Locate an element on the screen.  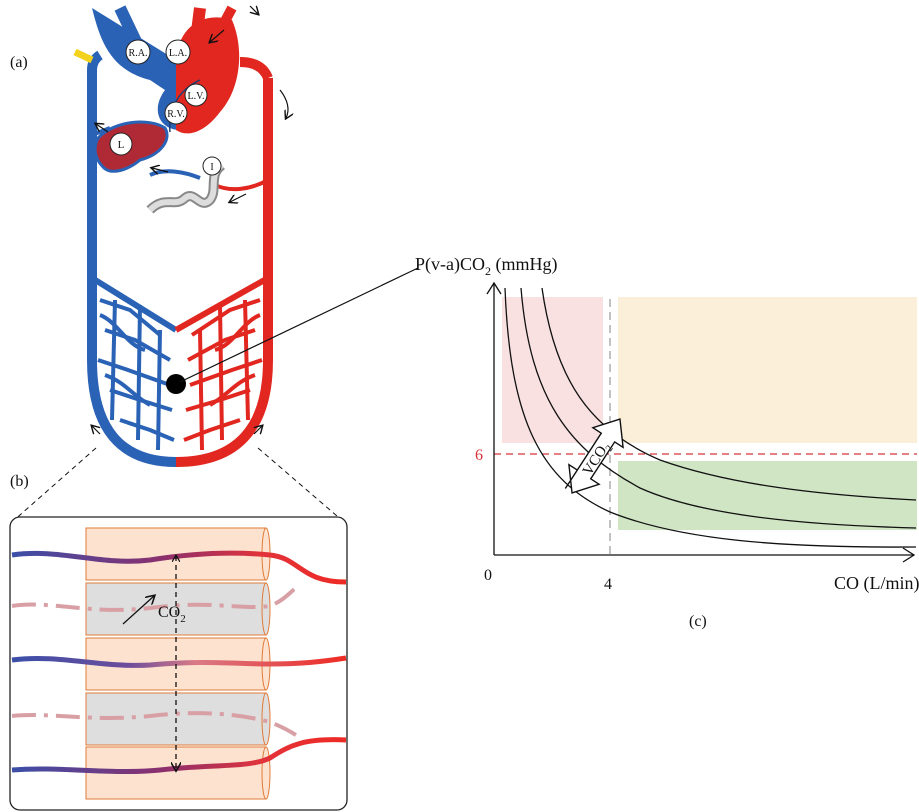
panel-label-b: (b) is located at coordinates (19, 481).